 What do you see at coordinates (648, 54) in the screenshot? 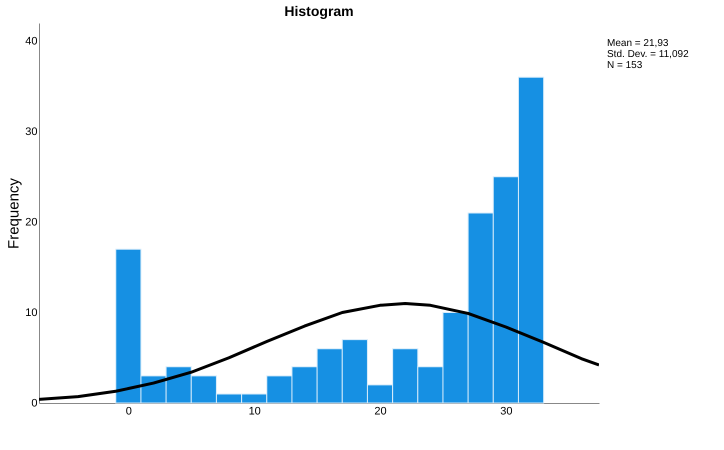
I see `text: Std. Dev. = 11,092` at bounding box center [648, 54].